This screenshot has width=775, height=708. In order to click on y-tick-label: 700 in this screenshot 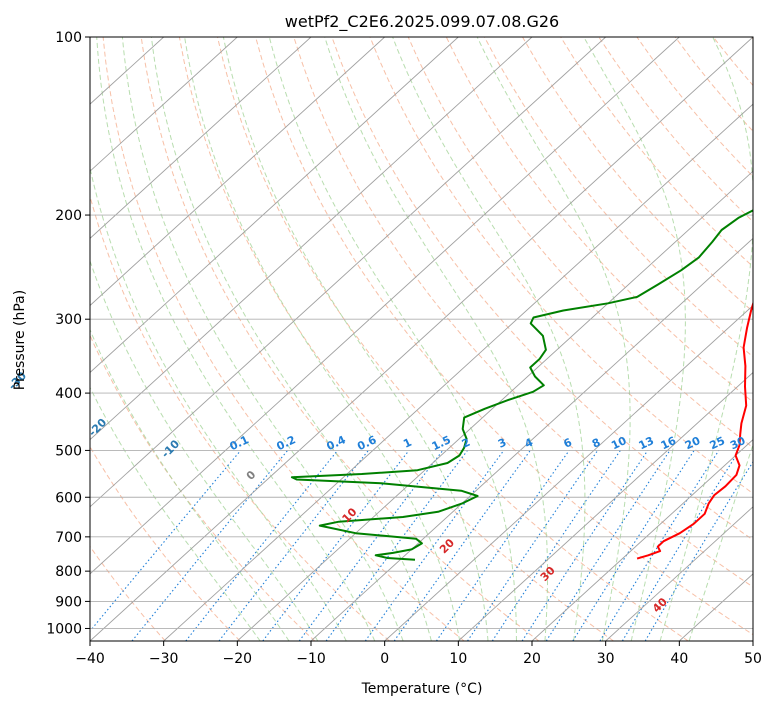, I will do `click(68, 538)`.